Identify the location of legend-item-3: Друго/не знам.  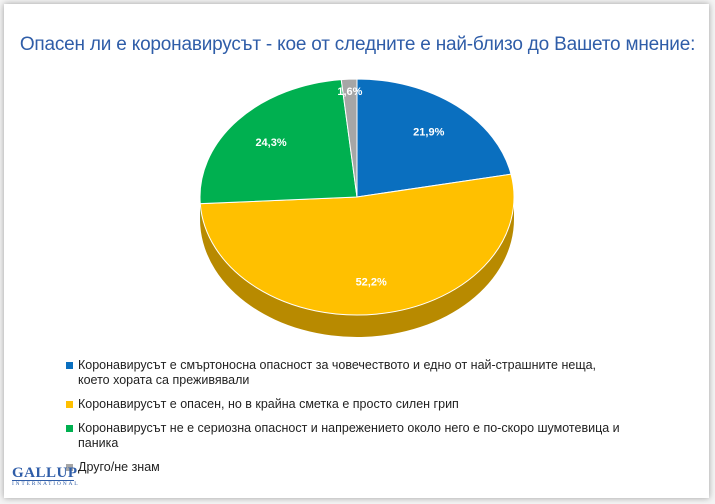
(346, 467).